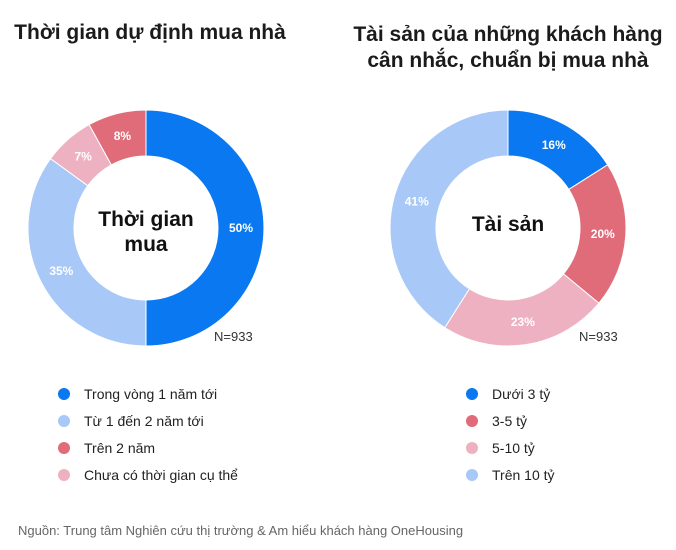 The image size is (676, 550). Describe the element at coordinates (523, 474) in the screenshot. I see `legend-label: Trên 10 tỷ` at that location.